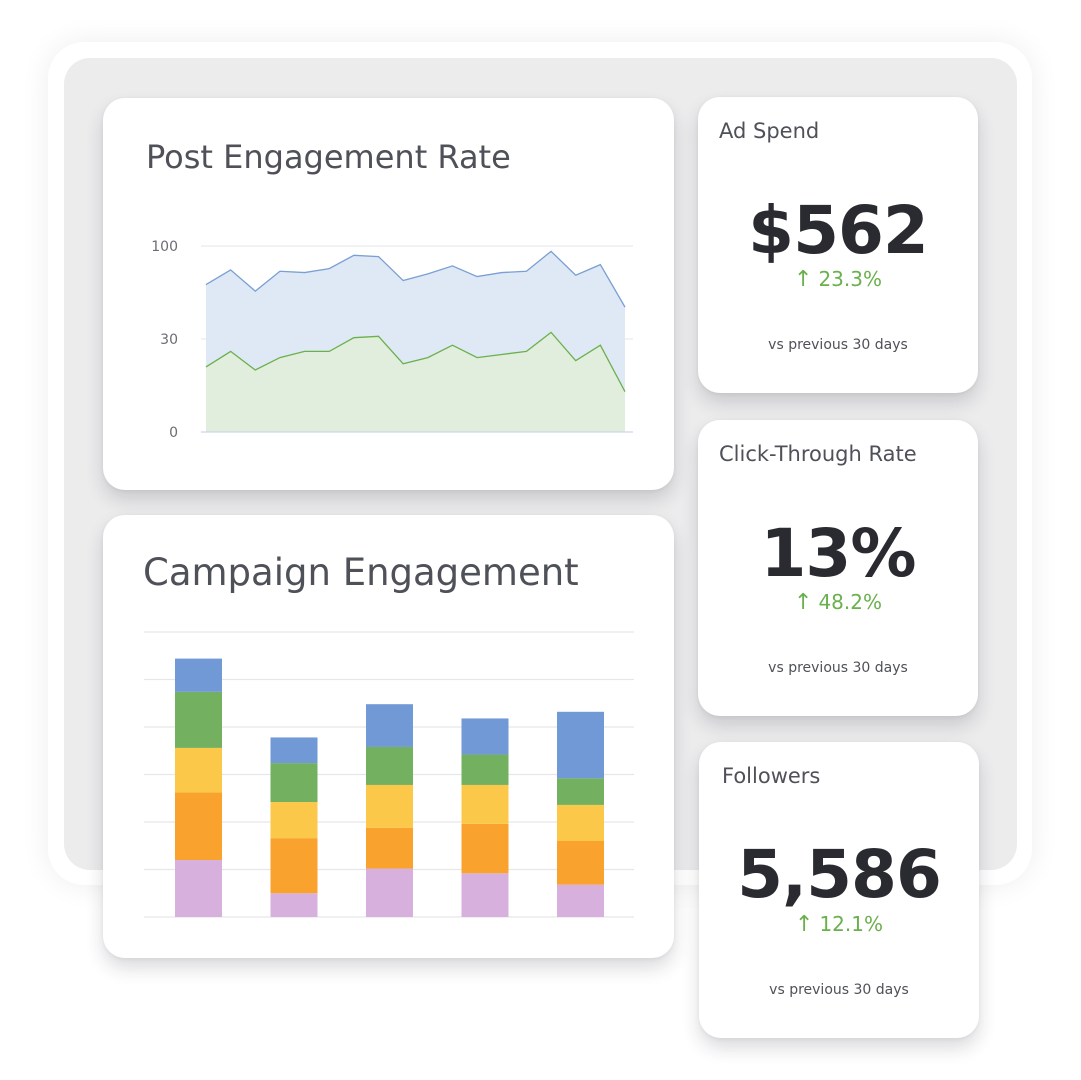 Image resolution: width=1081 pixels, height=1080 pixels. I want to click on ad-spend-value: $562, so click(838, 230).